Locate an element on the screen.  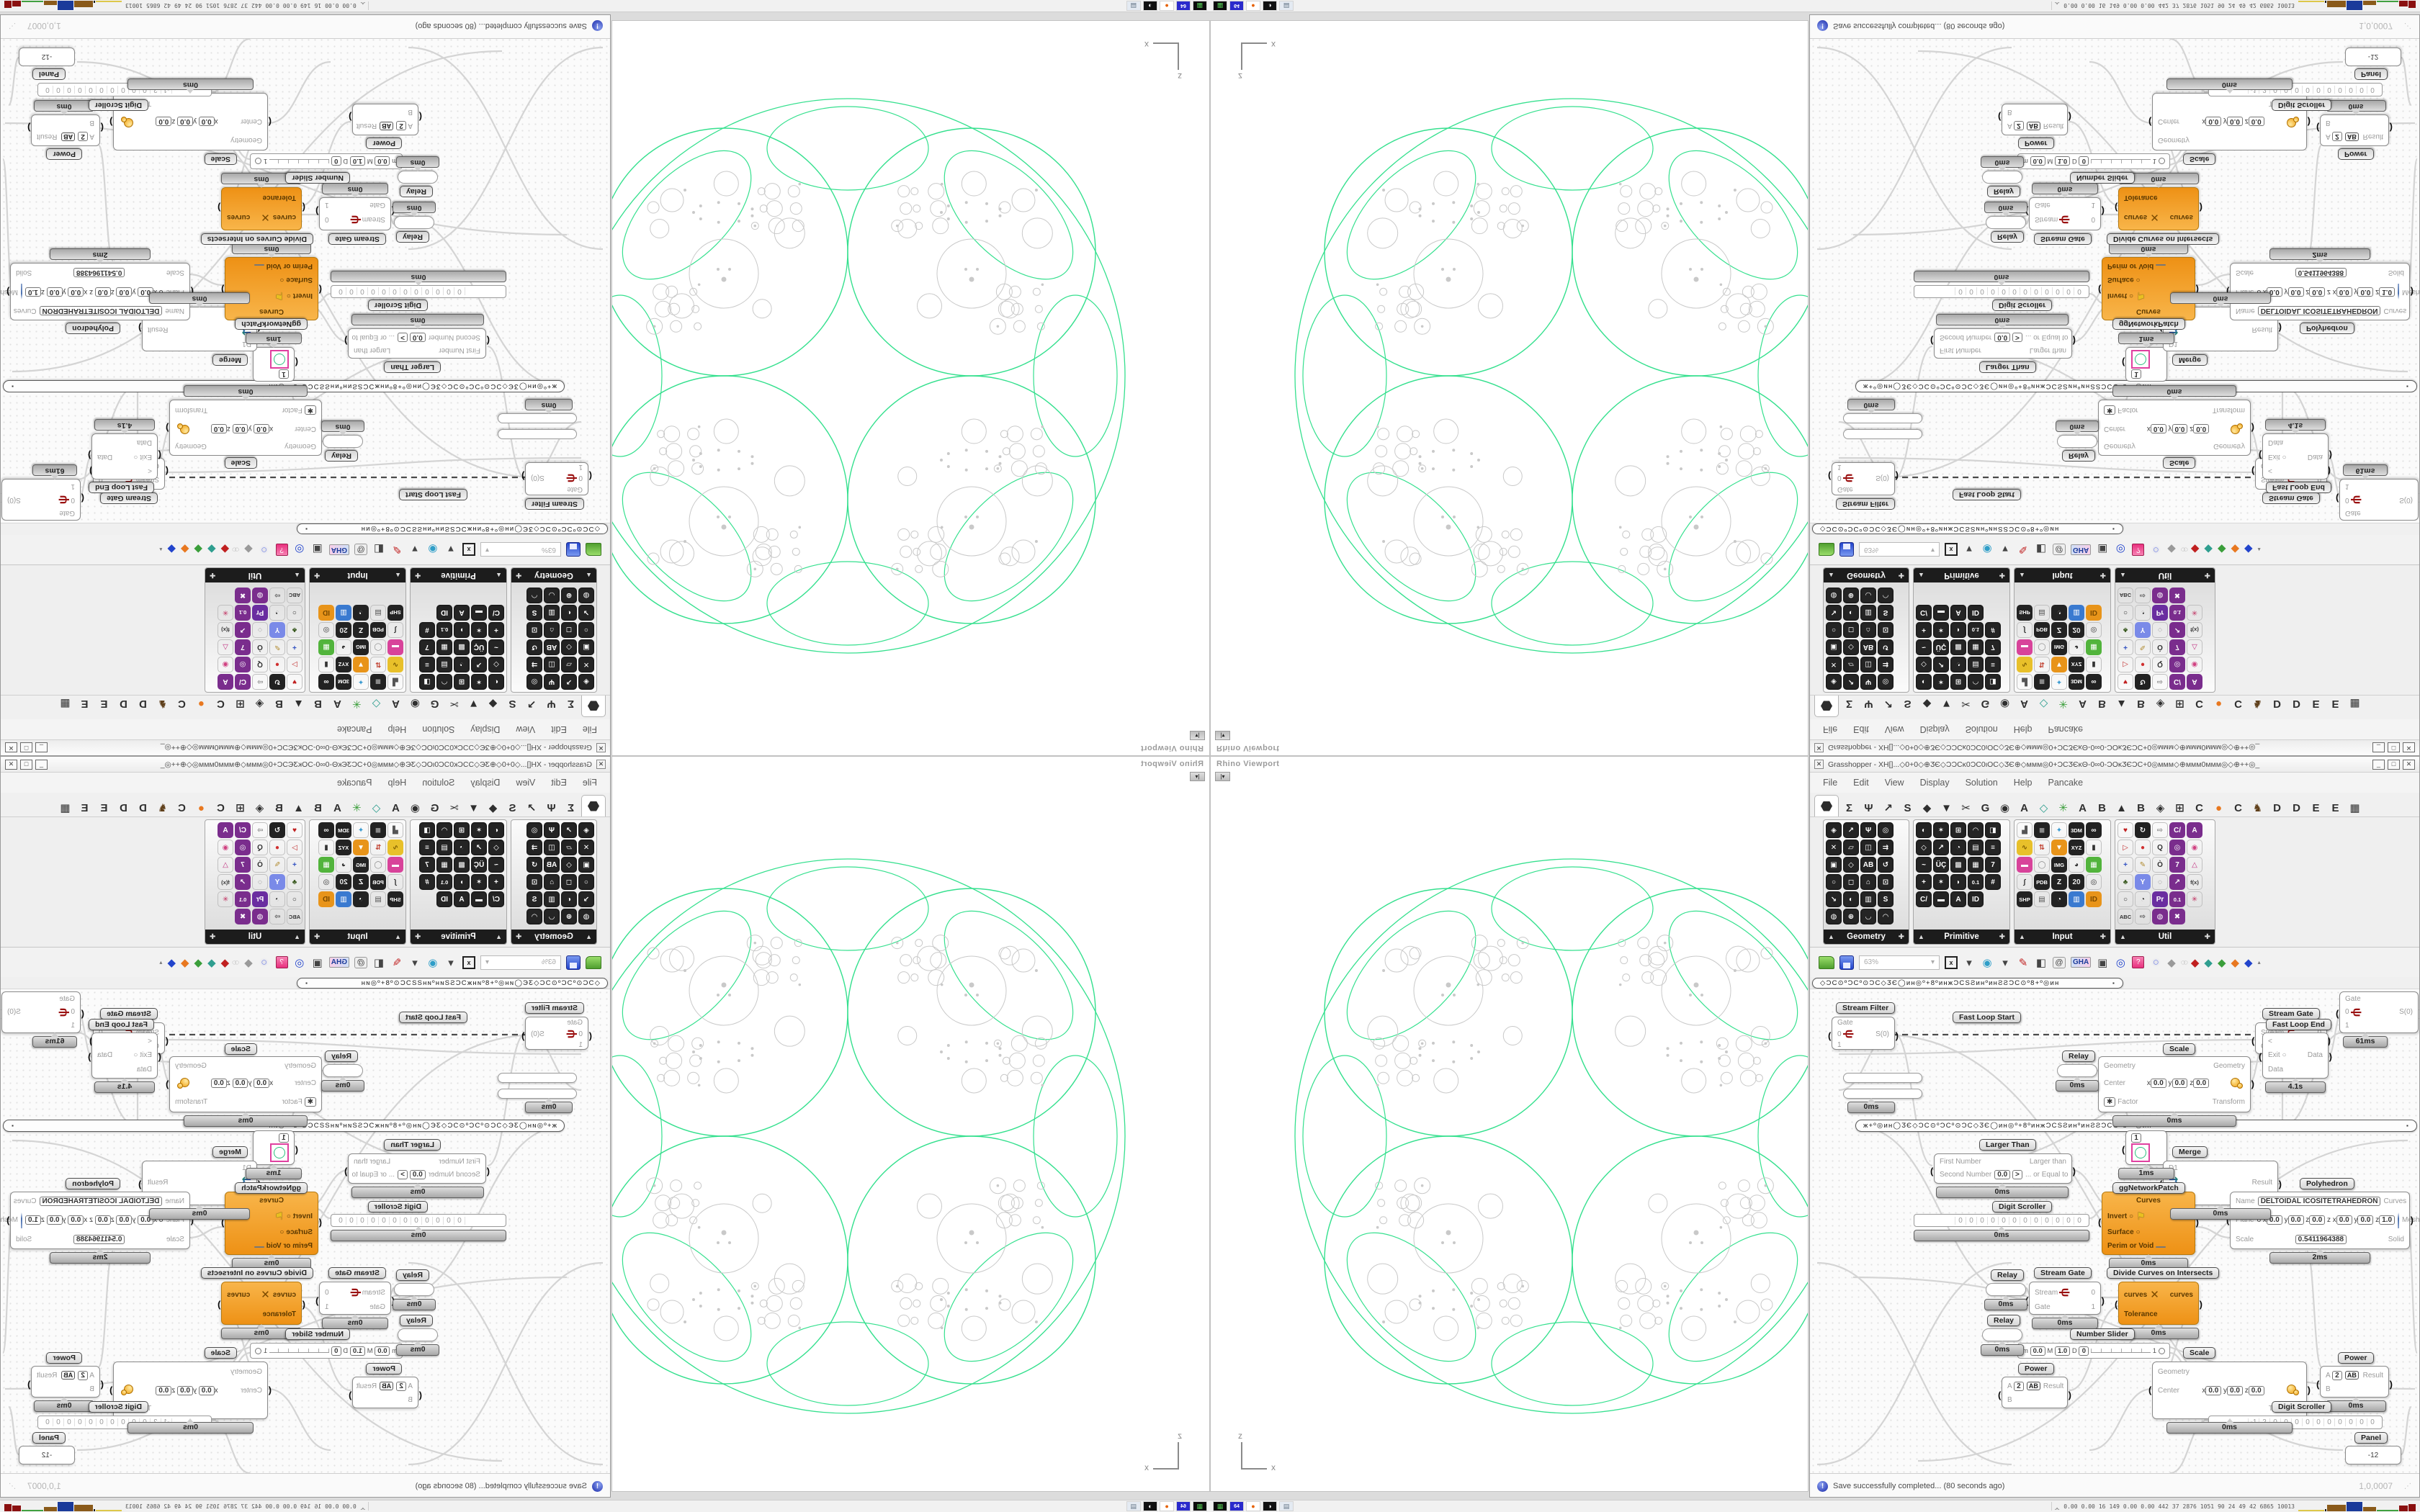
ribbon-tab-1: Σ is located at coordinates (1849, 704).